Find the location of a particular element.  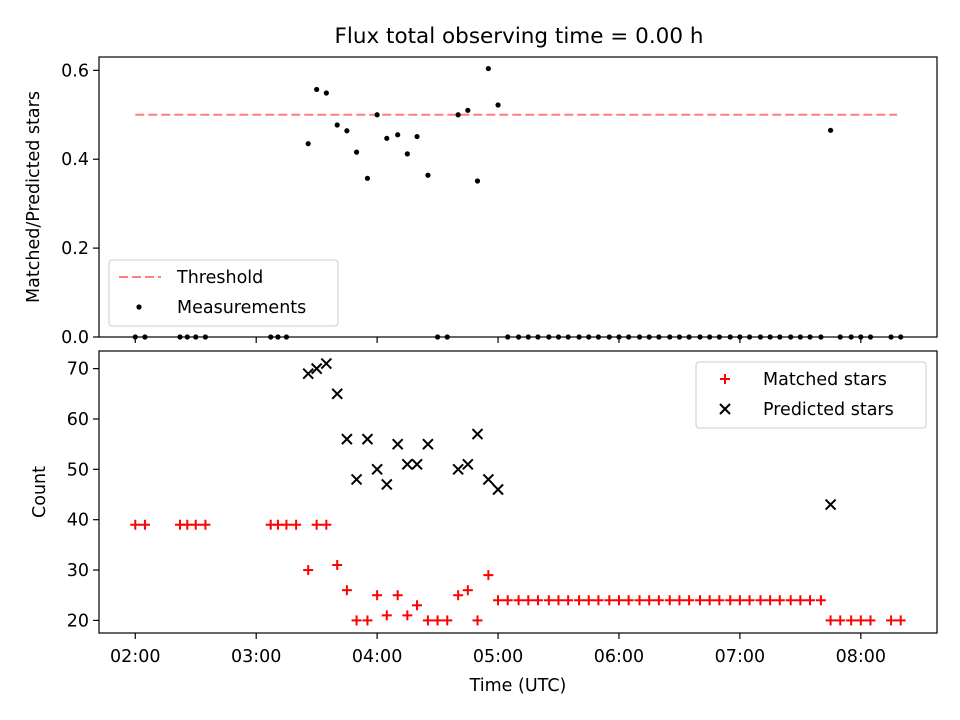

figure-title: Flux total observing time = 0.00 h is located at coordinates (519, 36).